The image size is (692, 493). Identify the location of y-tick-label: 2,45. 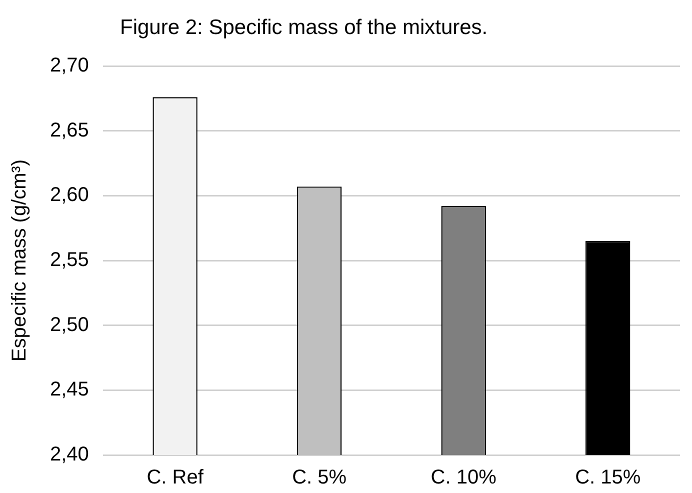
(69, 389).